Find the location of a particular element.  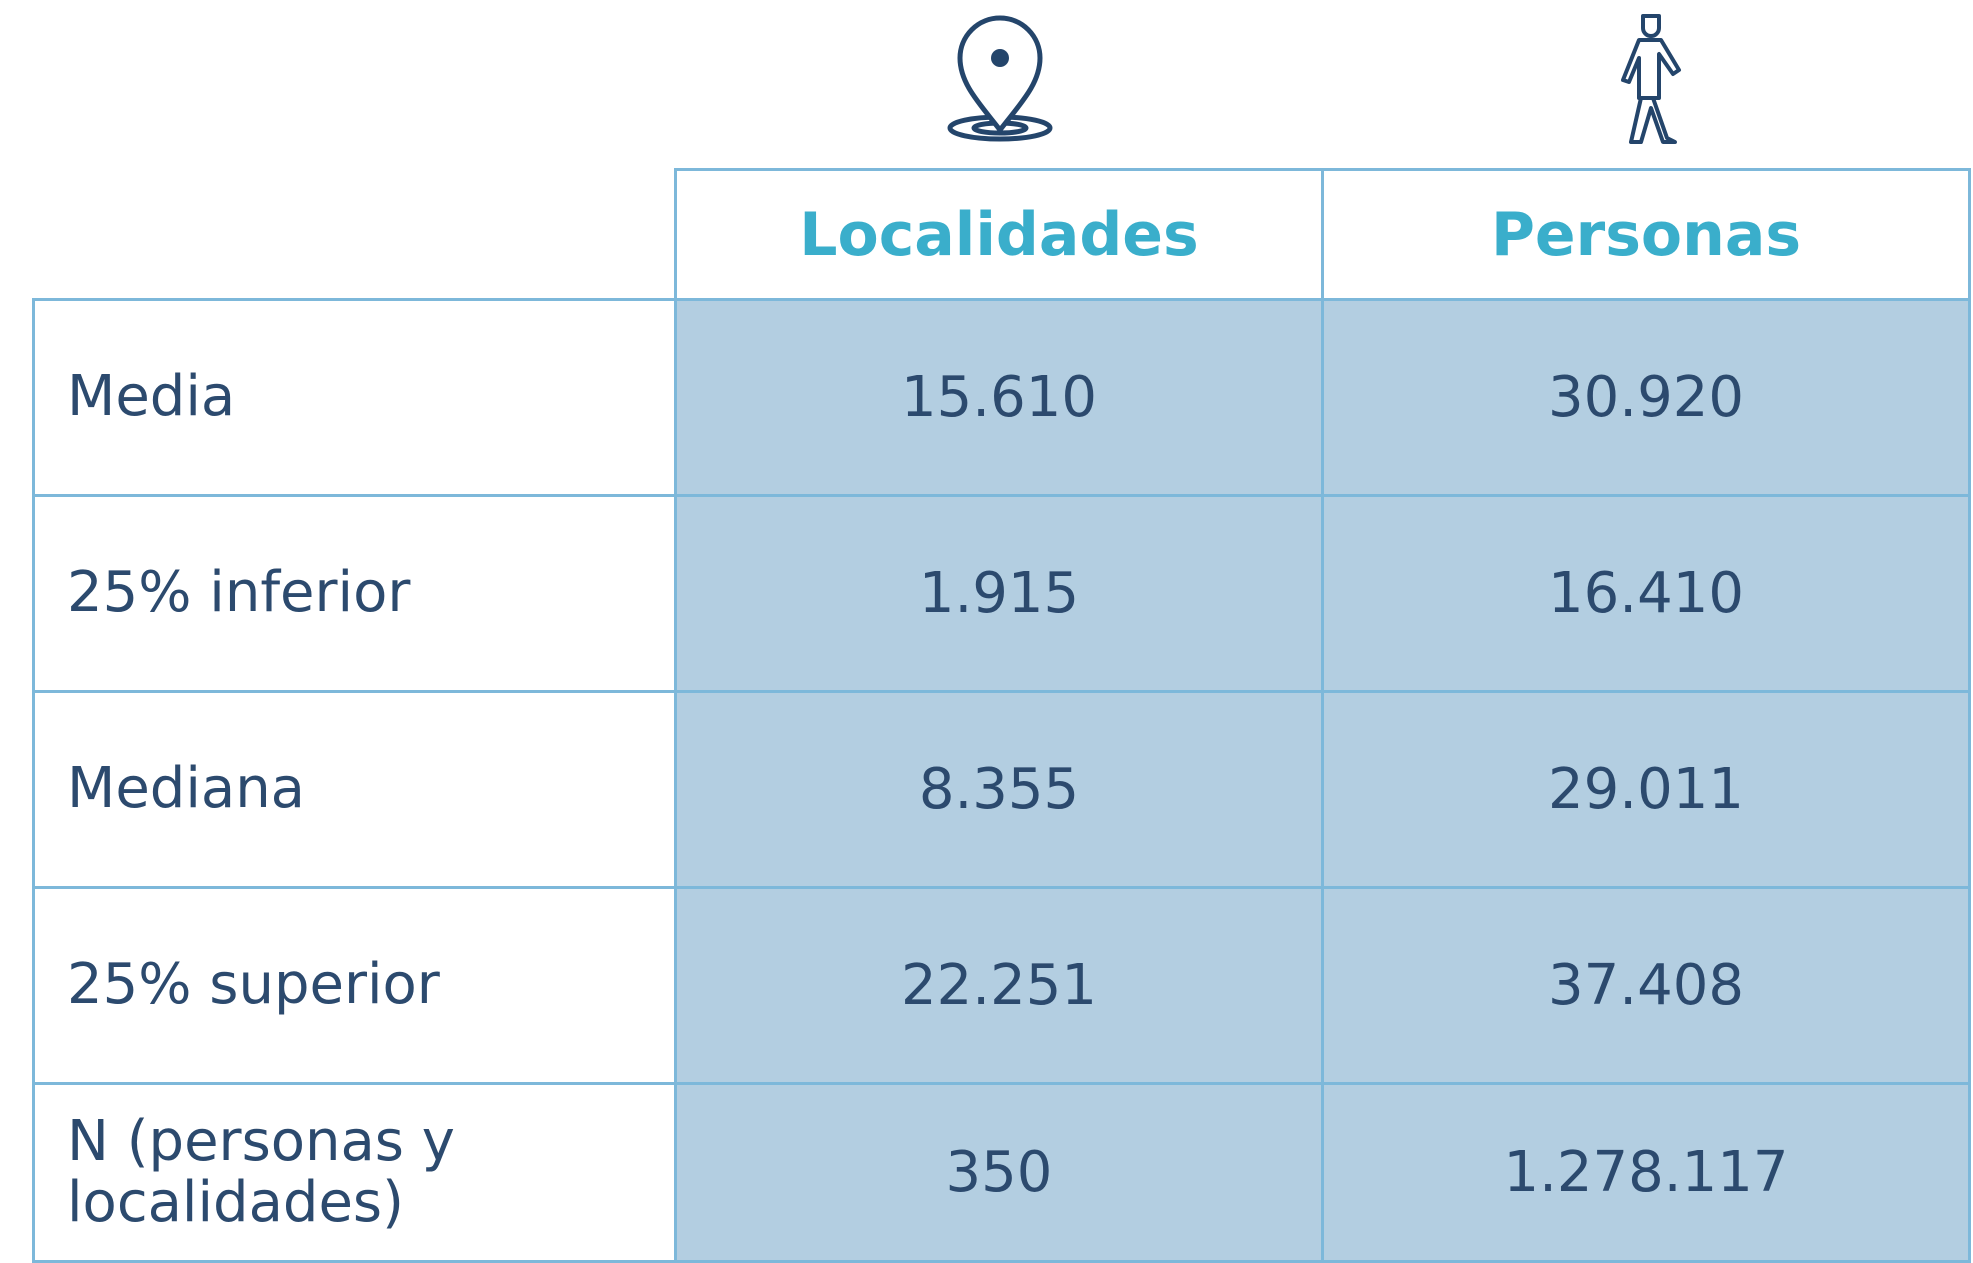

location-icon is located at coordinates (1000, 78).